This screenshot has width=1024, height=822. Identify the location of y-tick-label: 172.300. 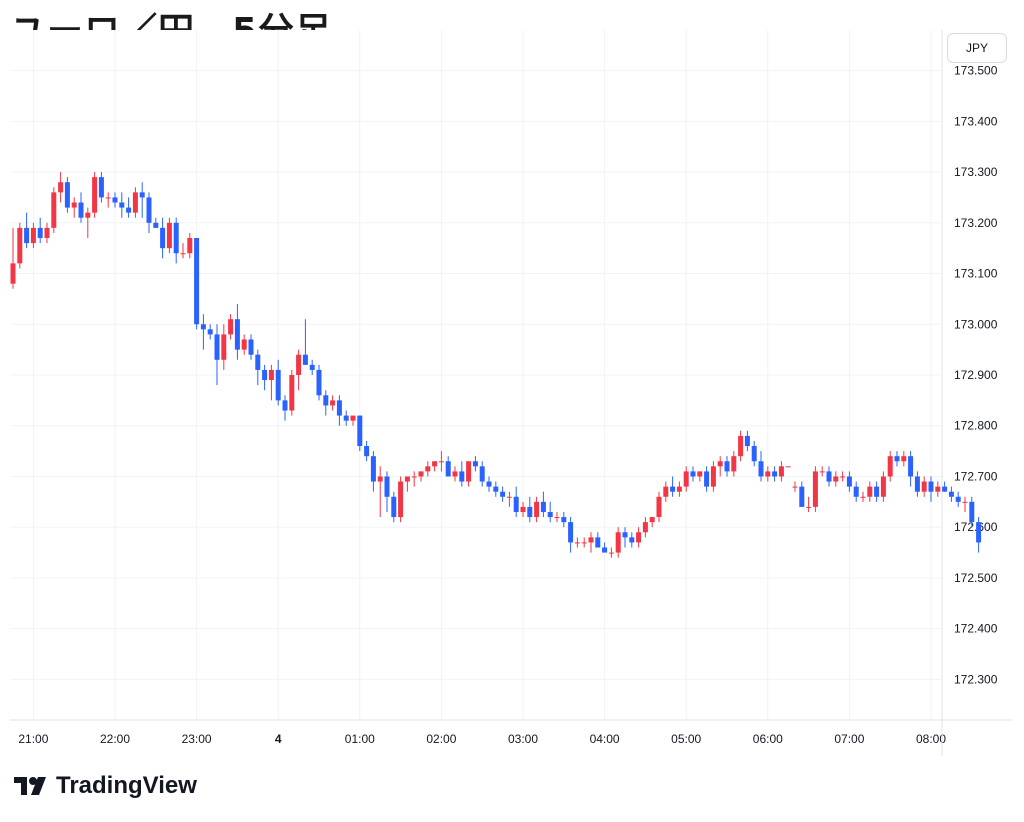
(976, 679).